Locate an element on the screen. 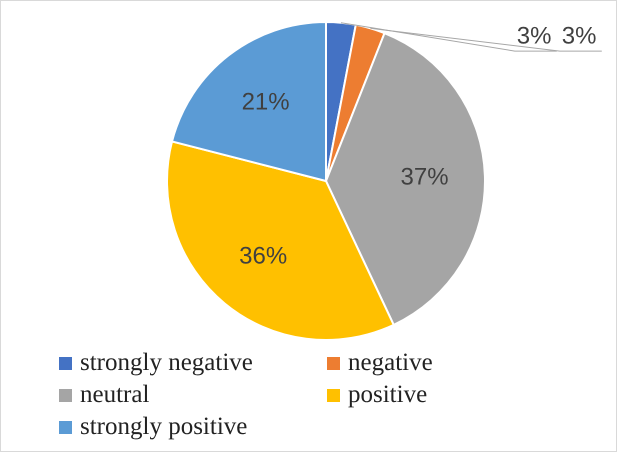 This screenshot has height=452, width=617. legend-label: strongly negative is located at coordinates (166, 363).